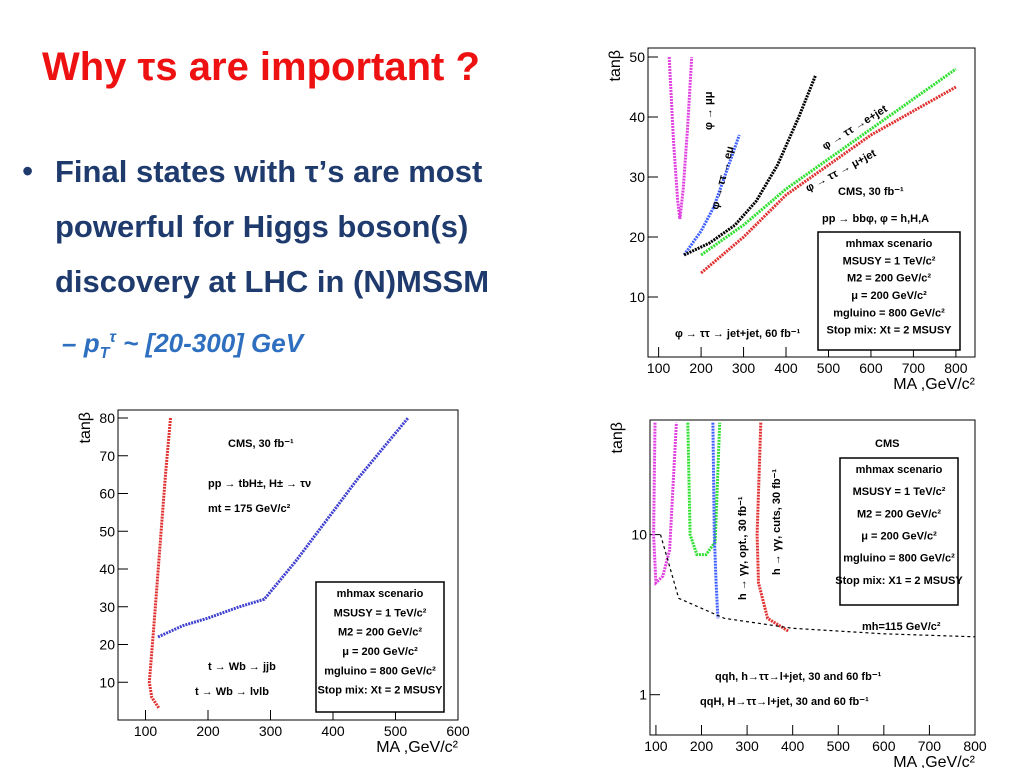 Image resolution: width=1024 pixels, height=768 pixels. What do you see at coordinates (232, 692) in the screenshot?
I see `curve-label: t → Wb → lνlb` at bounding box center [232, 692].